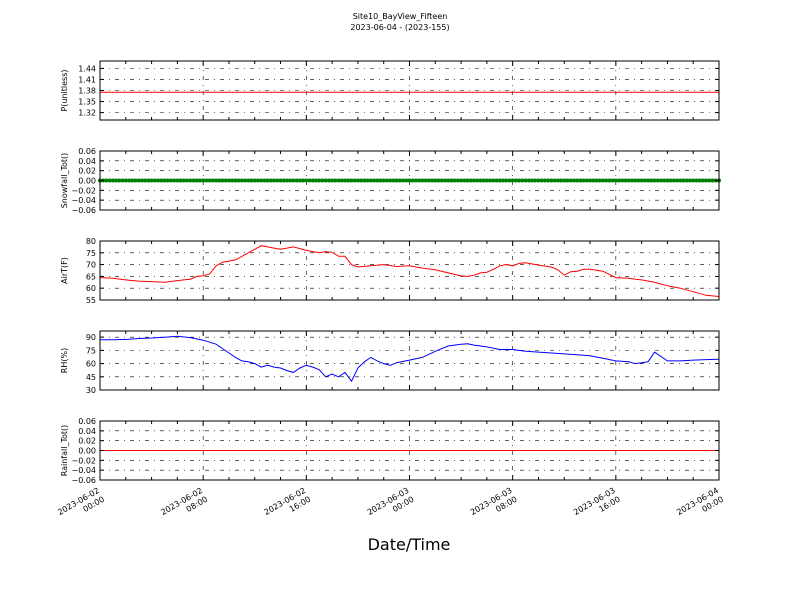  I want to click on x-tick-label: 2023-06-0308:00, so click(494, 506).